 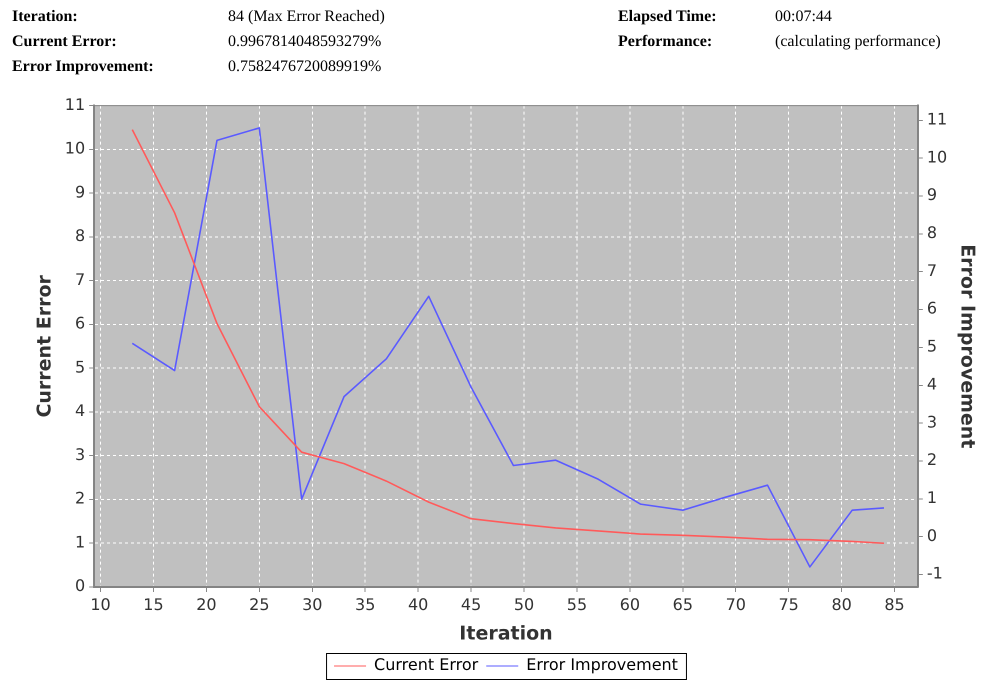 I want to click on y-tick-label: 0, so click(x=80, y=586).